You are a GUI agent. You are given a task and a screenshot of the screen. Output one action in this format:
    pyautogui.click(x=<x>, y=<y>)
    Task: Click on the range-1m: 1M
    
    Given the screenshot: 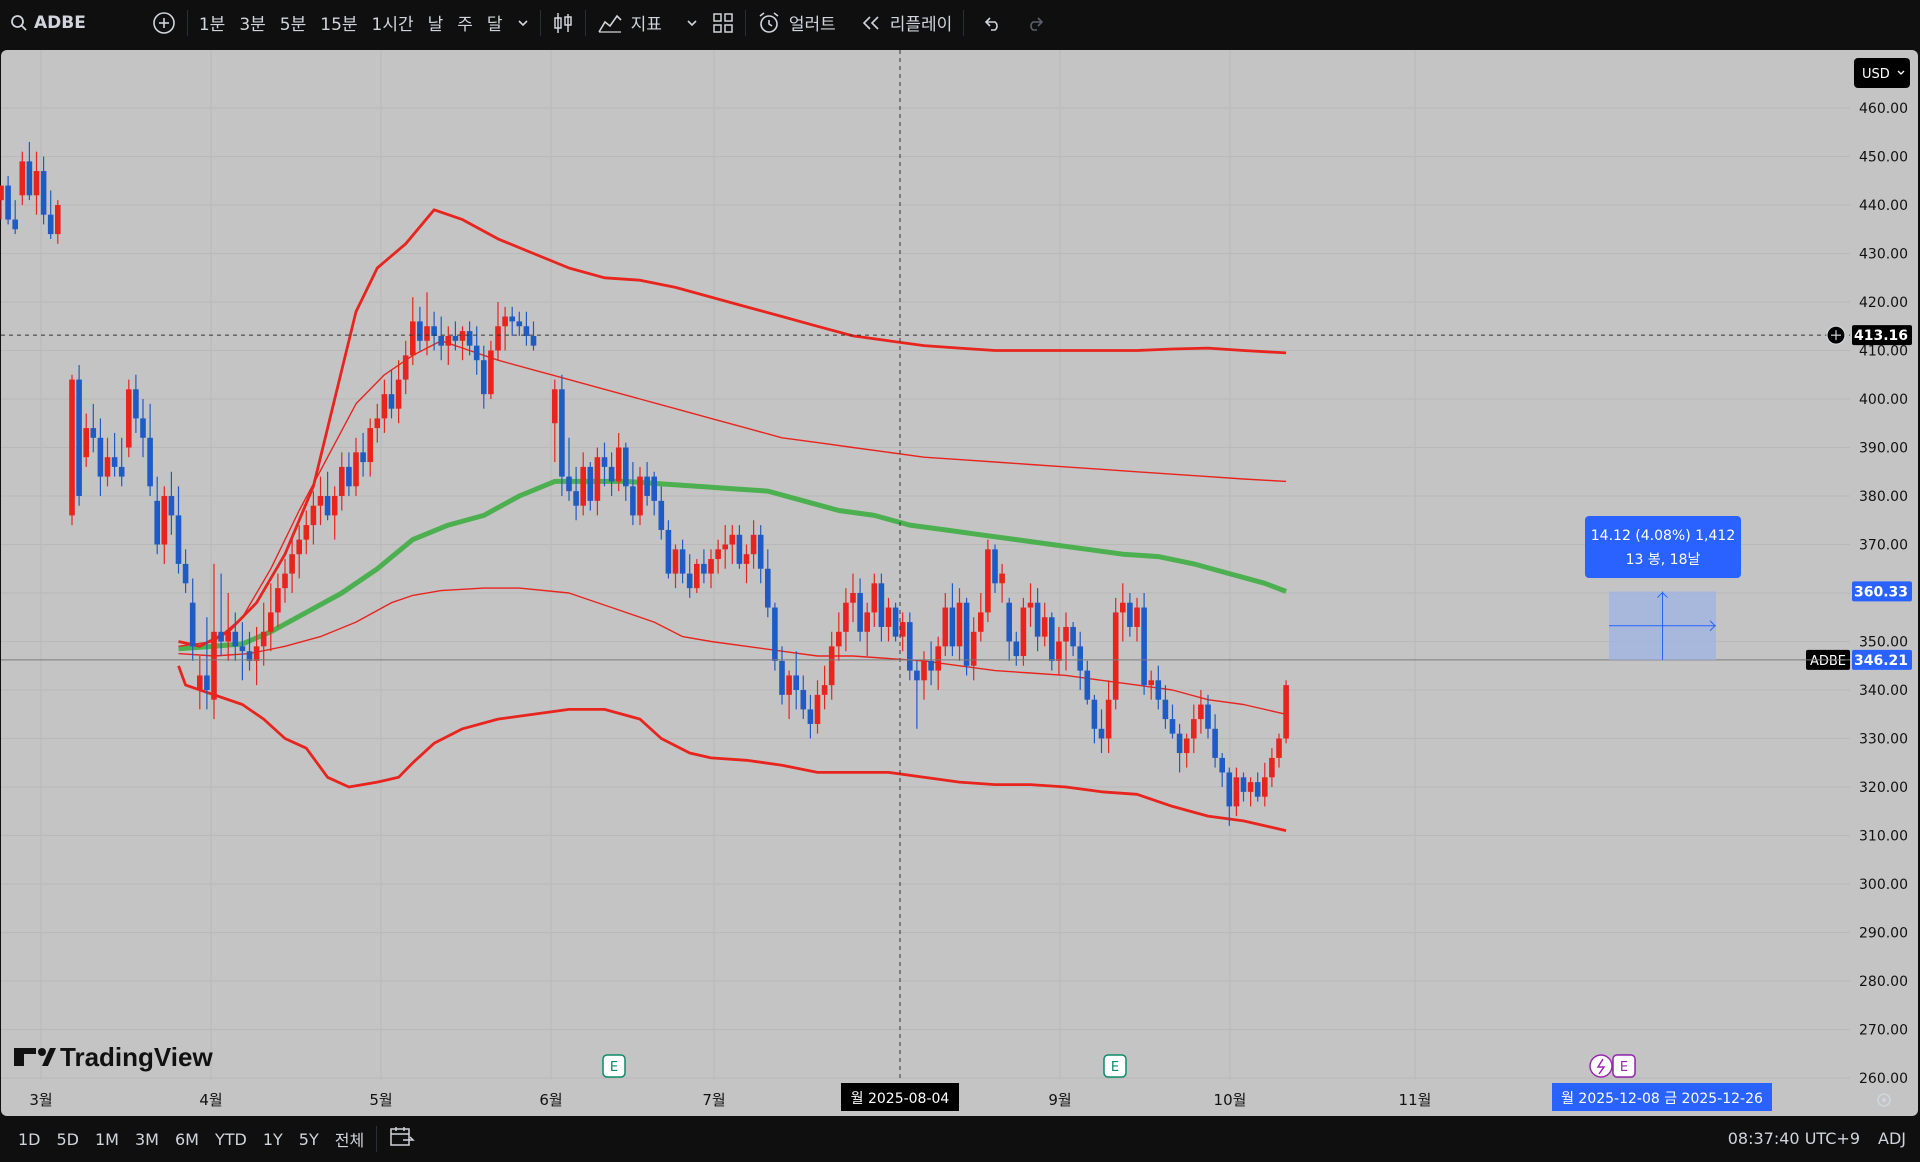 What is the action you would take?
    pyautogui.click(x=107, y=1139)
    